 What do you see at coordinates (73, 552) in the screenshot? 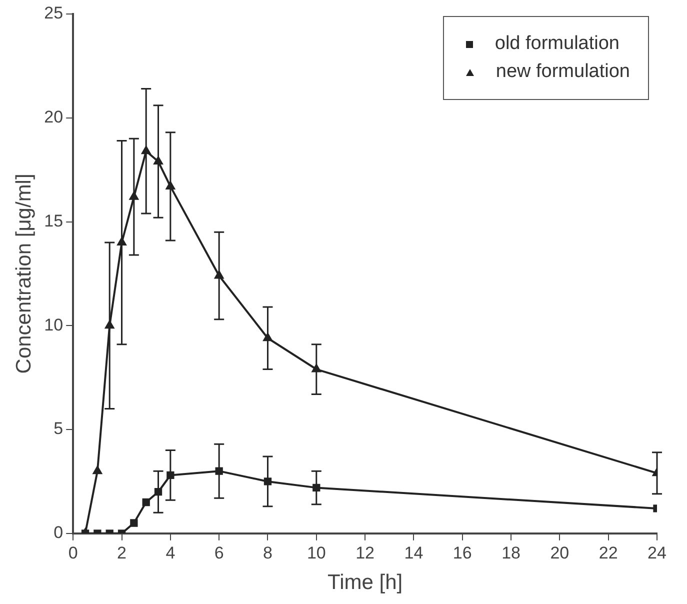
I see `x-tick-label: 0` at bounding box center [73, 552].